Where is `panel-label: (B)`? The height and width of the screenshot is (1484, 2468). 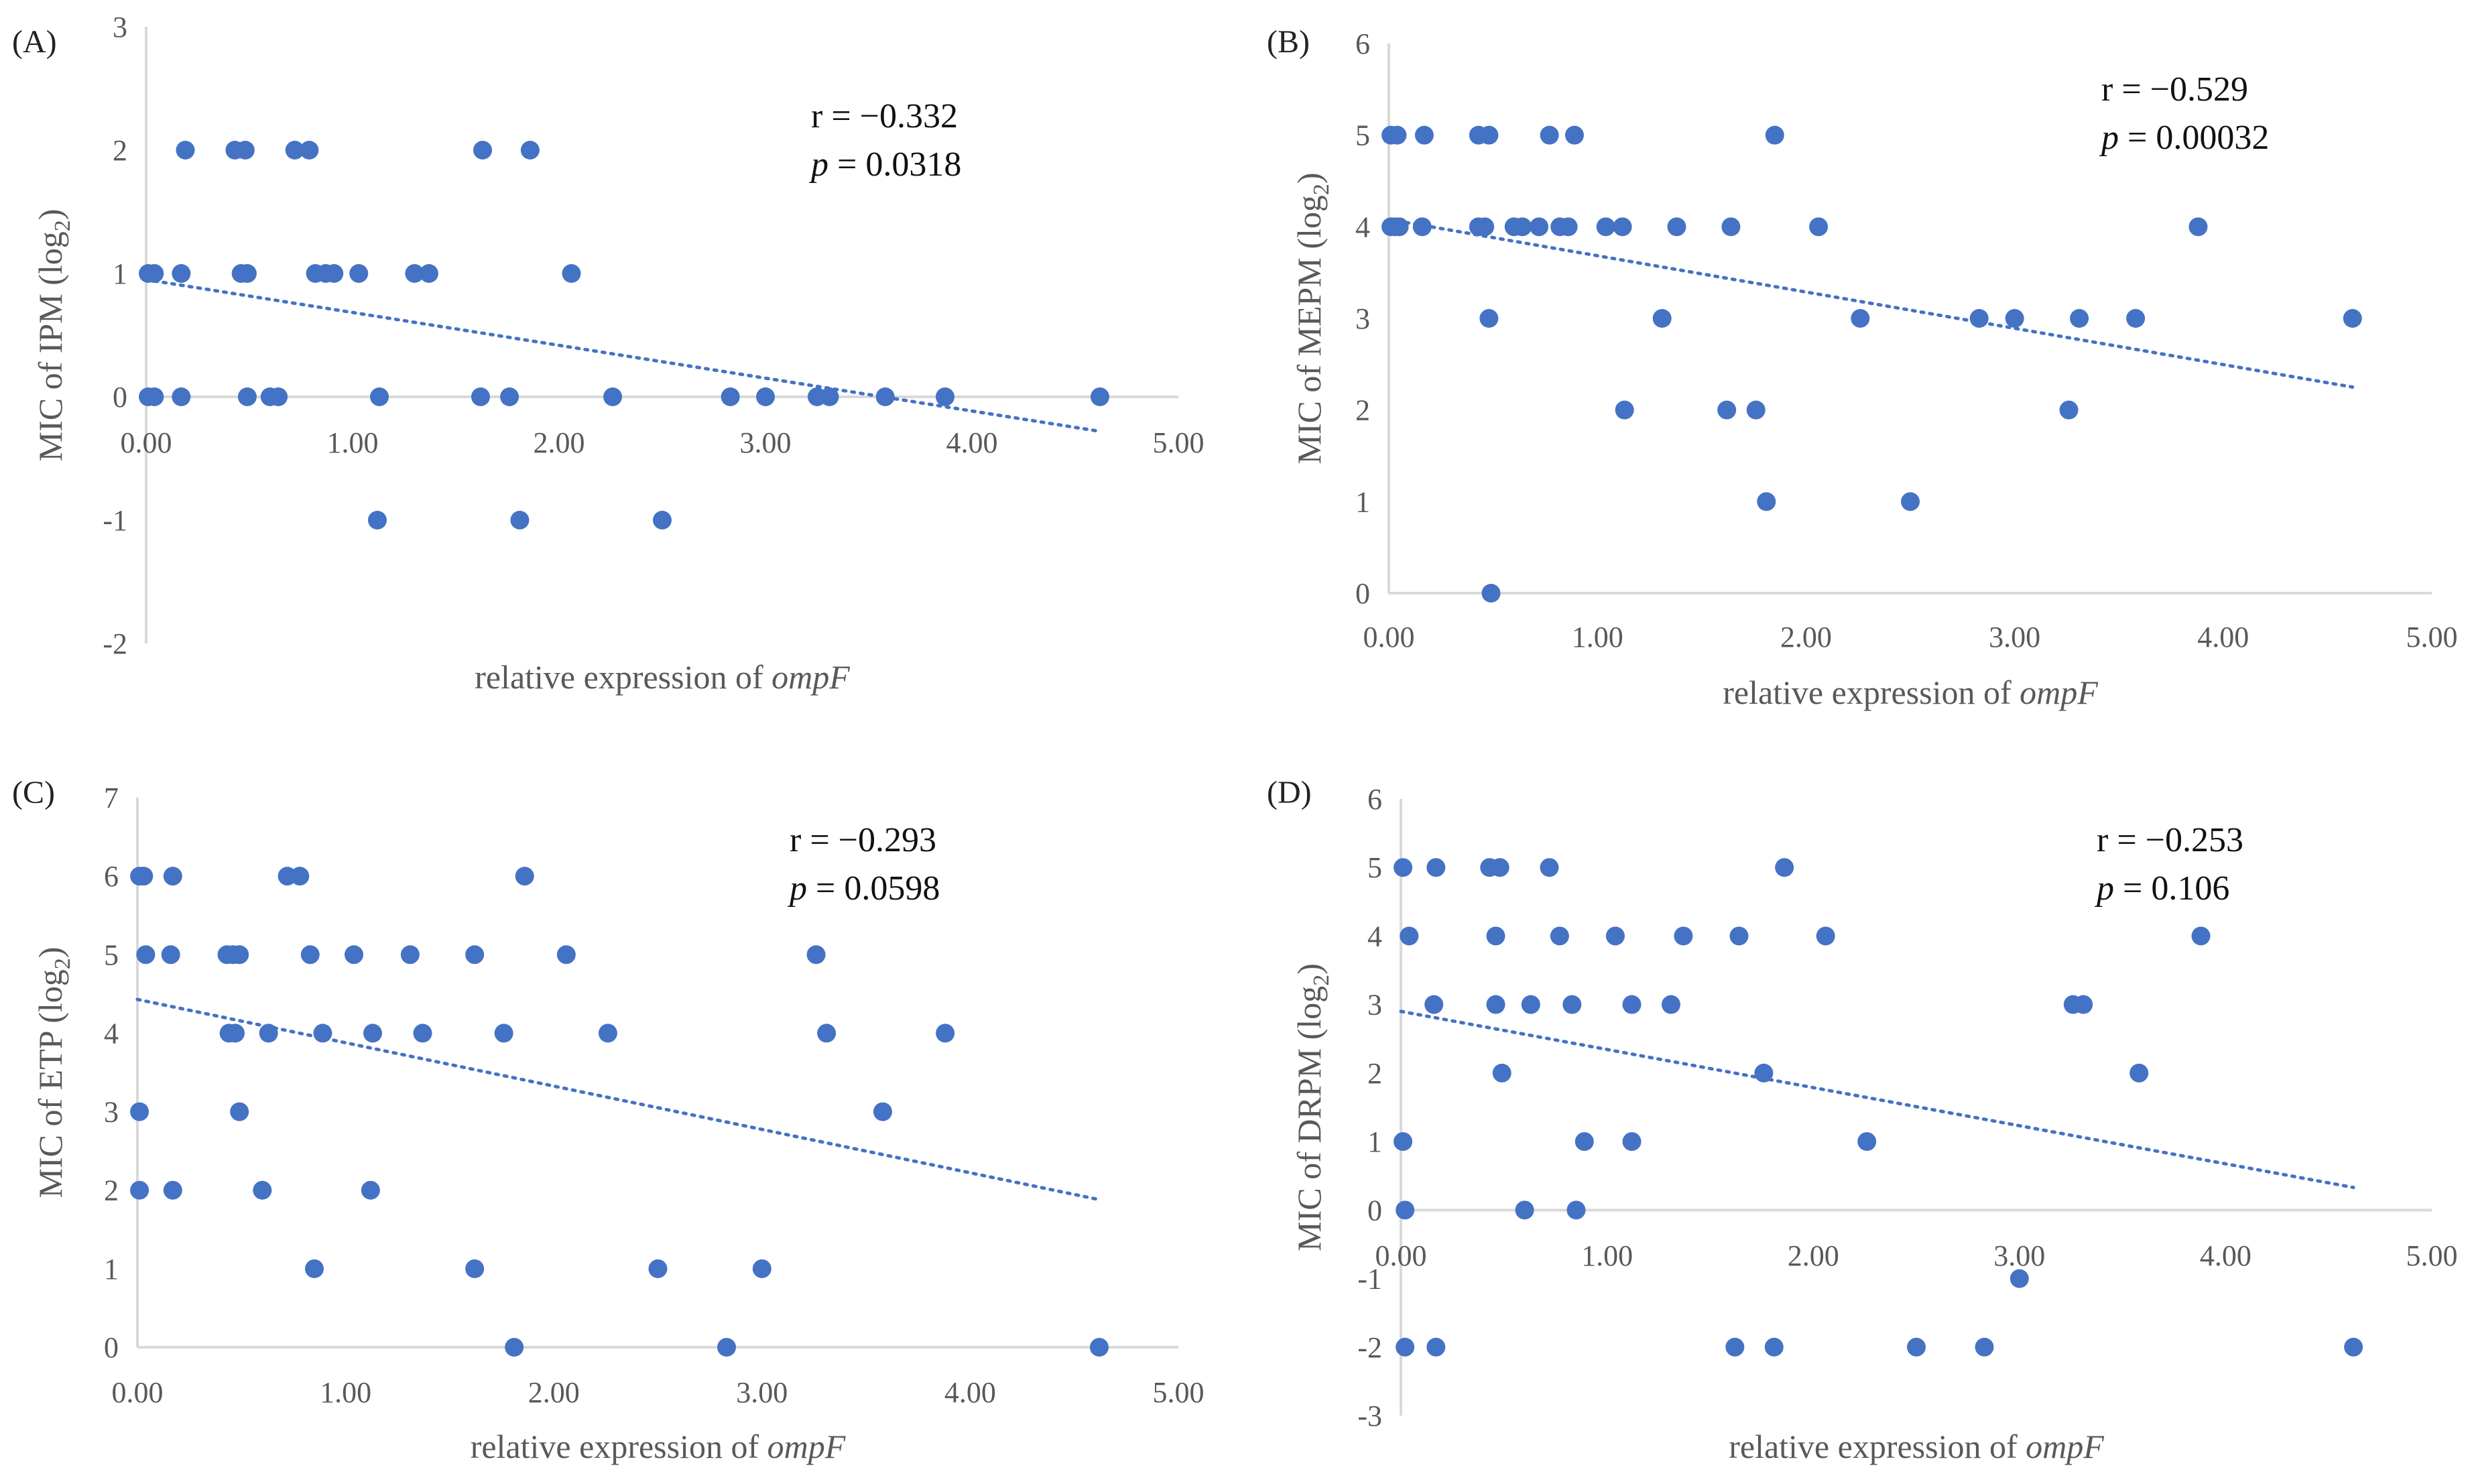
panel-label: (B) is located at coordinates (1288, 42).